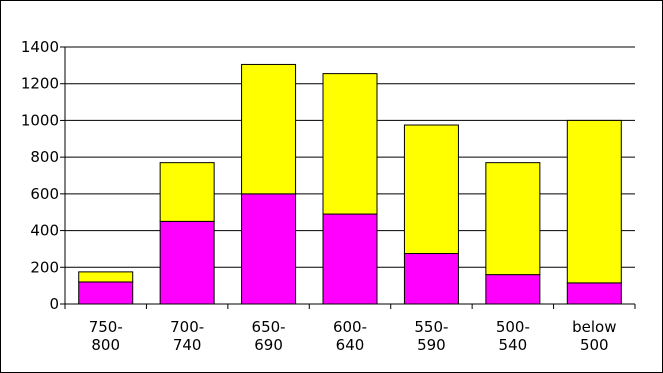  What do you see at coordinates (105, 345) in the screenshot?
I see `x-category-label: 800` at bounding box center [105, 345].